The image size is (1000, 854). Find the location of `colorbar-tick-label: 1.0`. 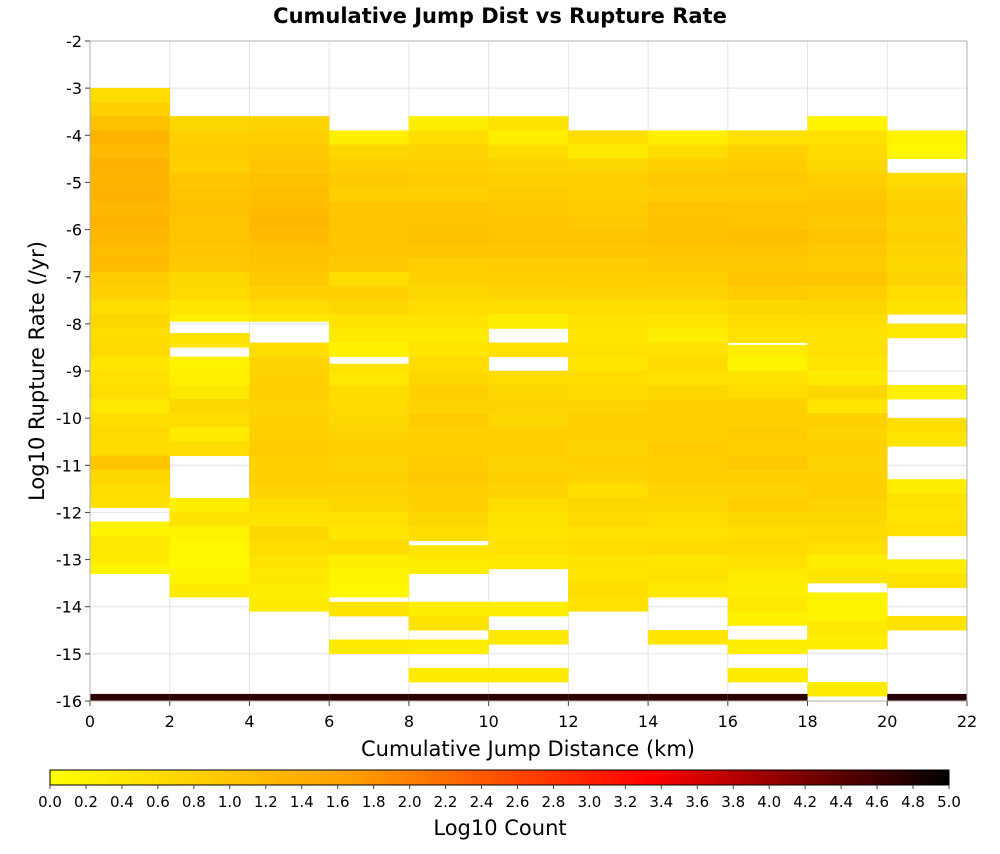

colorbar-tick-label: 1.0 is located at coordinates (230, 802).